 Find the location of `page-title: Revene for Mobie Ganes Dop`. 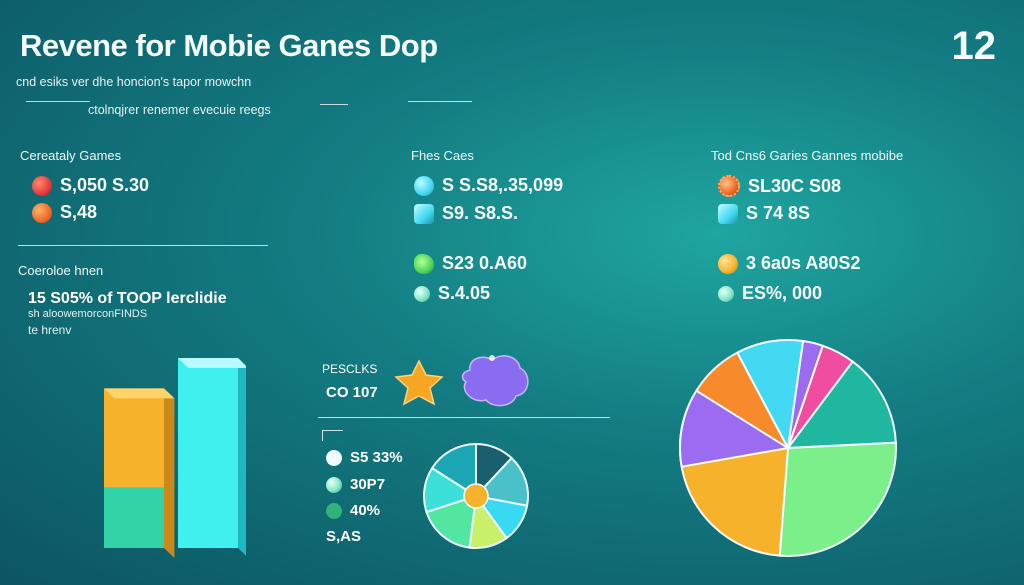

page-title: Revene for Mobie Ganes Dop is located at coordinates (229, 45).